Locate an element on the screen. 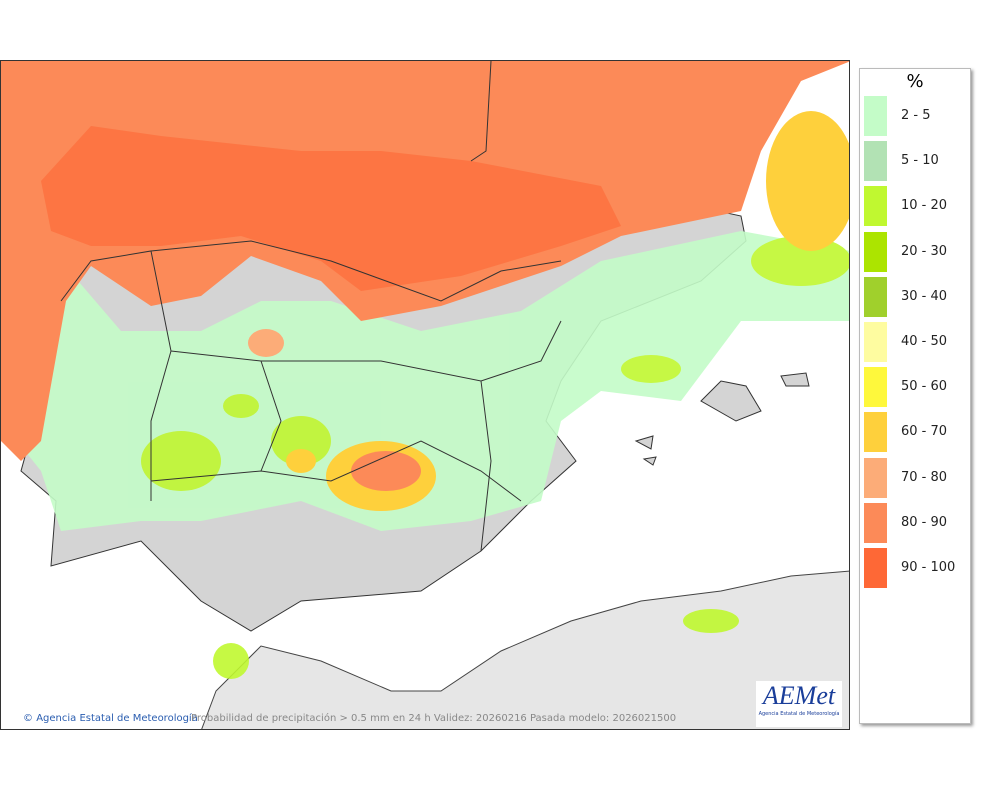 The height and width of the screenshot is (790, 1000). balearic-islands is located at coordinates (722, 419).